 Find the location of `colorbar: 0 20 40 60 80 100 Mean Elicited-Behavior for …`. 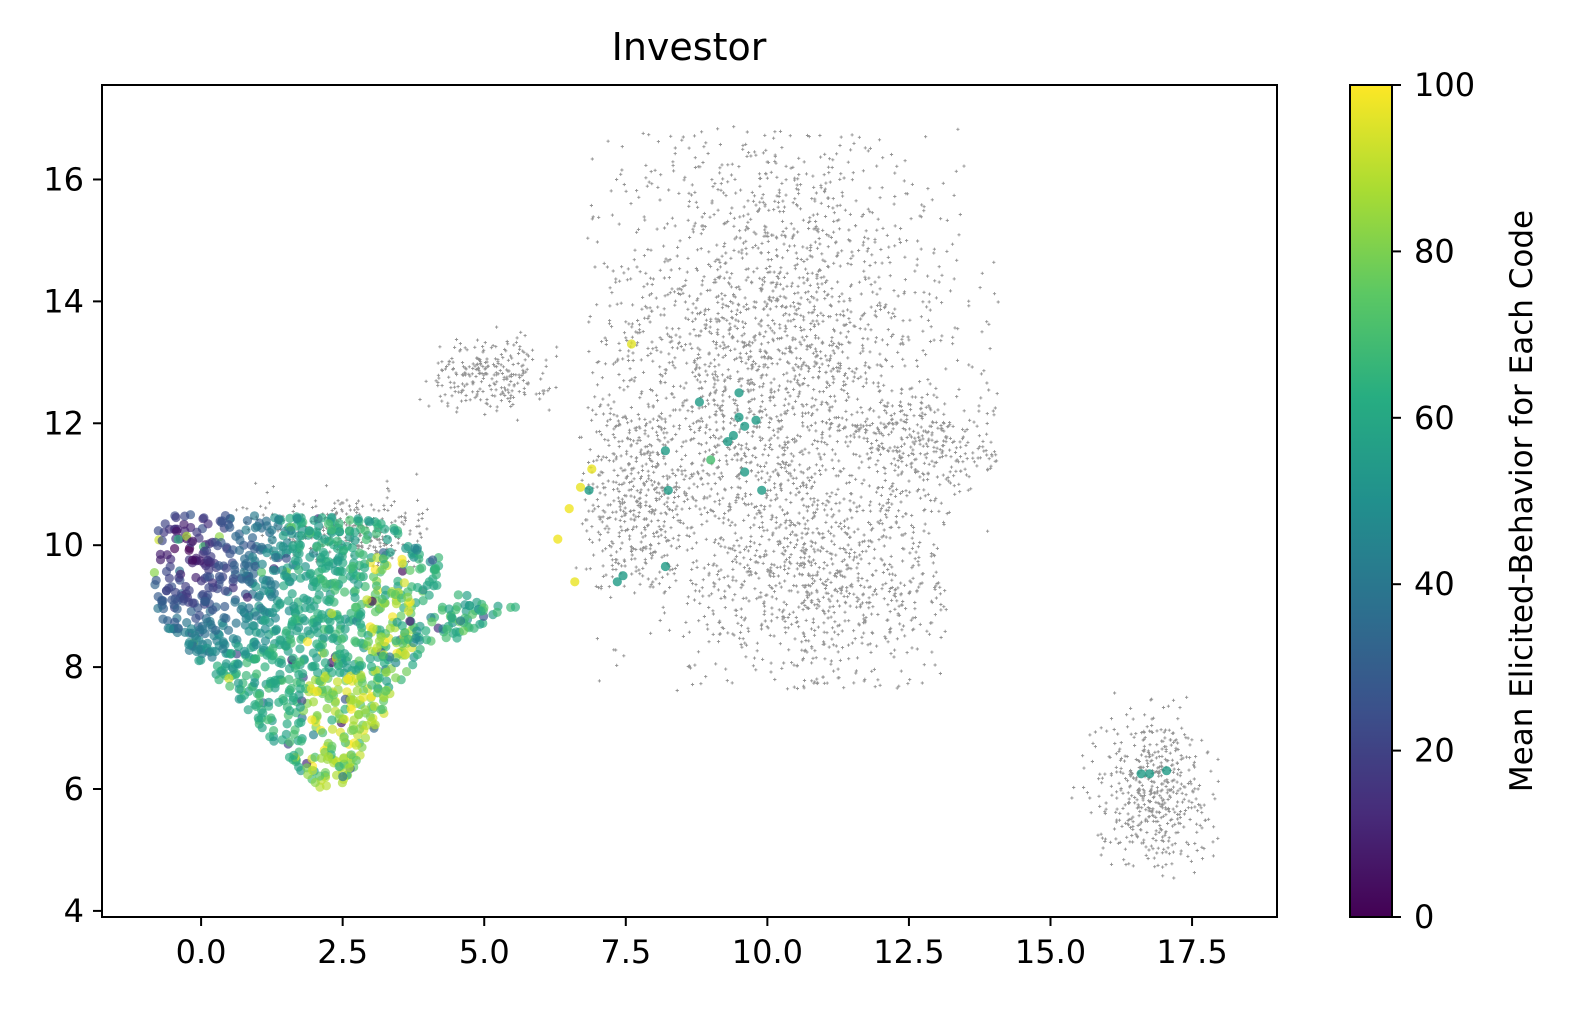

colorbar: 0 20 40 60 80 100 Mean Elicited-Behavior for … is located at coordinates (1444, 501).